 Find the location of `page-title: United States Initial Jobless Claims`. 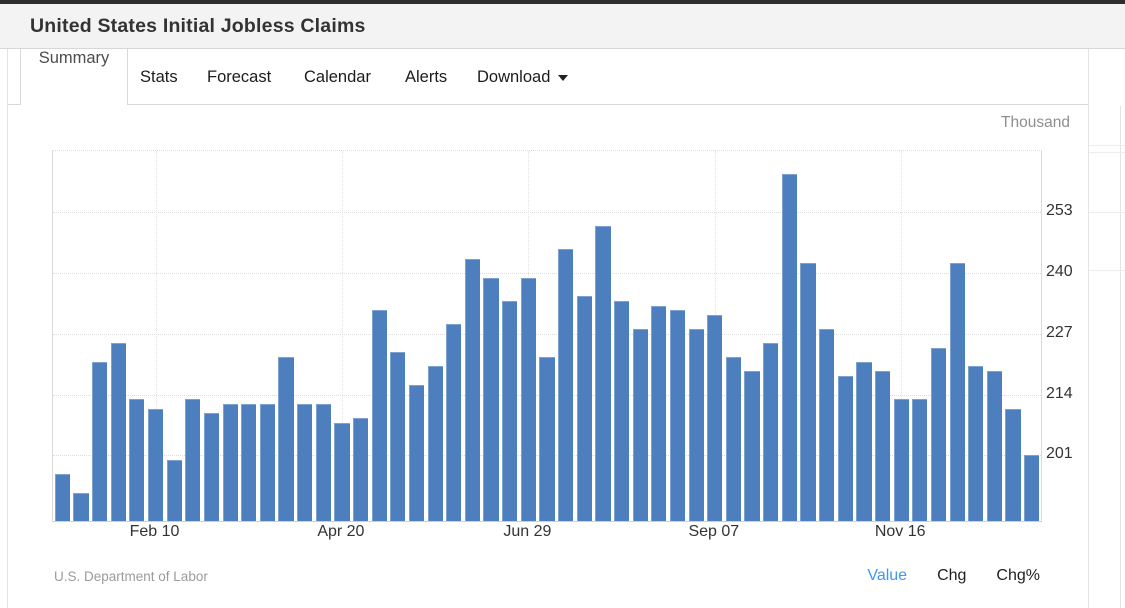

page-title: United States Initial Jobless Claims is located at coordinates (198, 25).